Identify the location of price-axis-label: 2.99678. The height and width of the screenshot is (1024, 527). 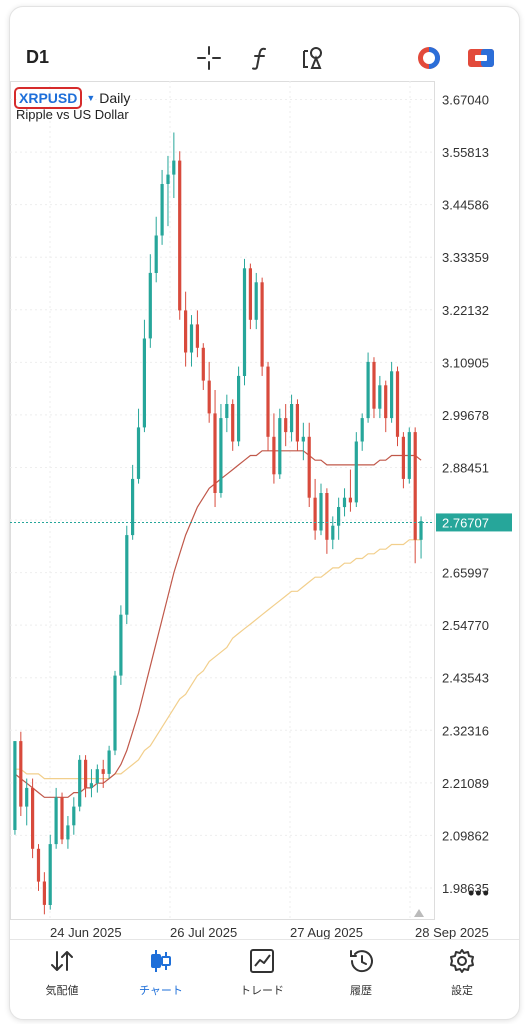
(465, 415).